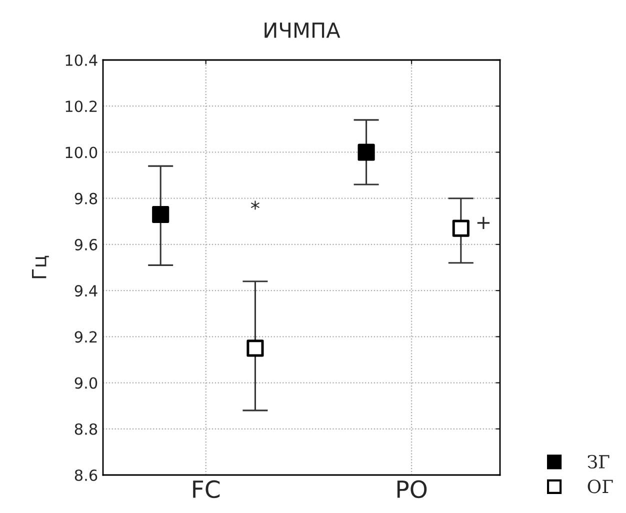 The height and width of the screenshot is (513, 626). I want to click on y-tick-label: 9.0, so click(86, 383).